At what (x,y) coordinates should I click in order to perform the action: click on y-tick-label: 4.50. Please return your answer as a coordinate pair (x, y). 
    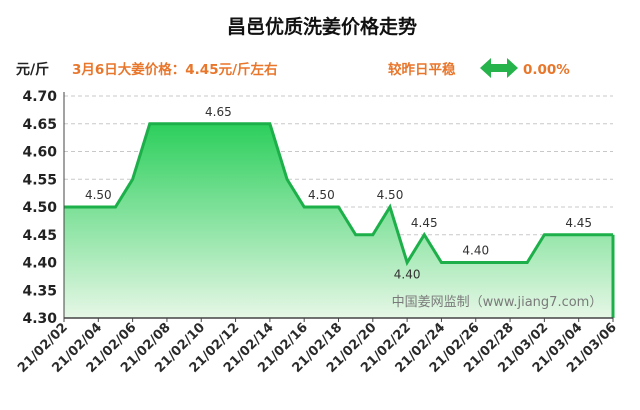
    Looking at the image, I should click on (39, 208).